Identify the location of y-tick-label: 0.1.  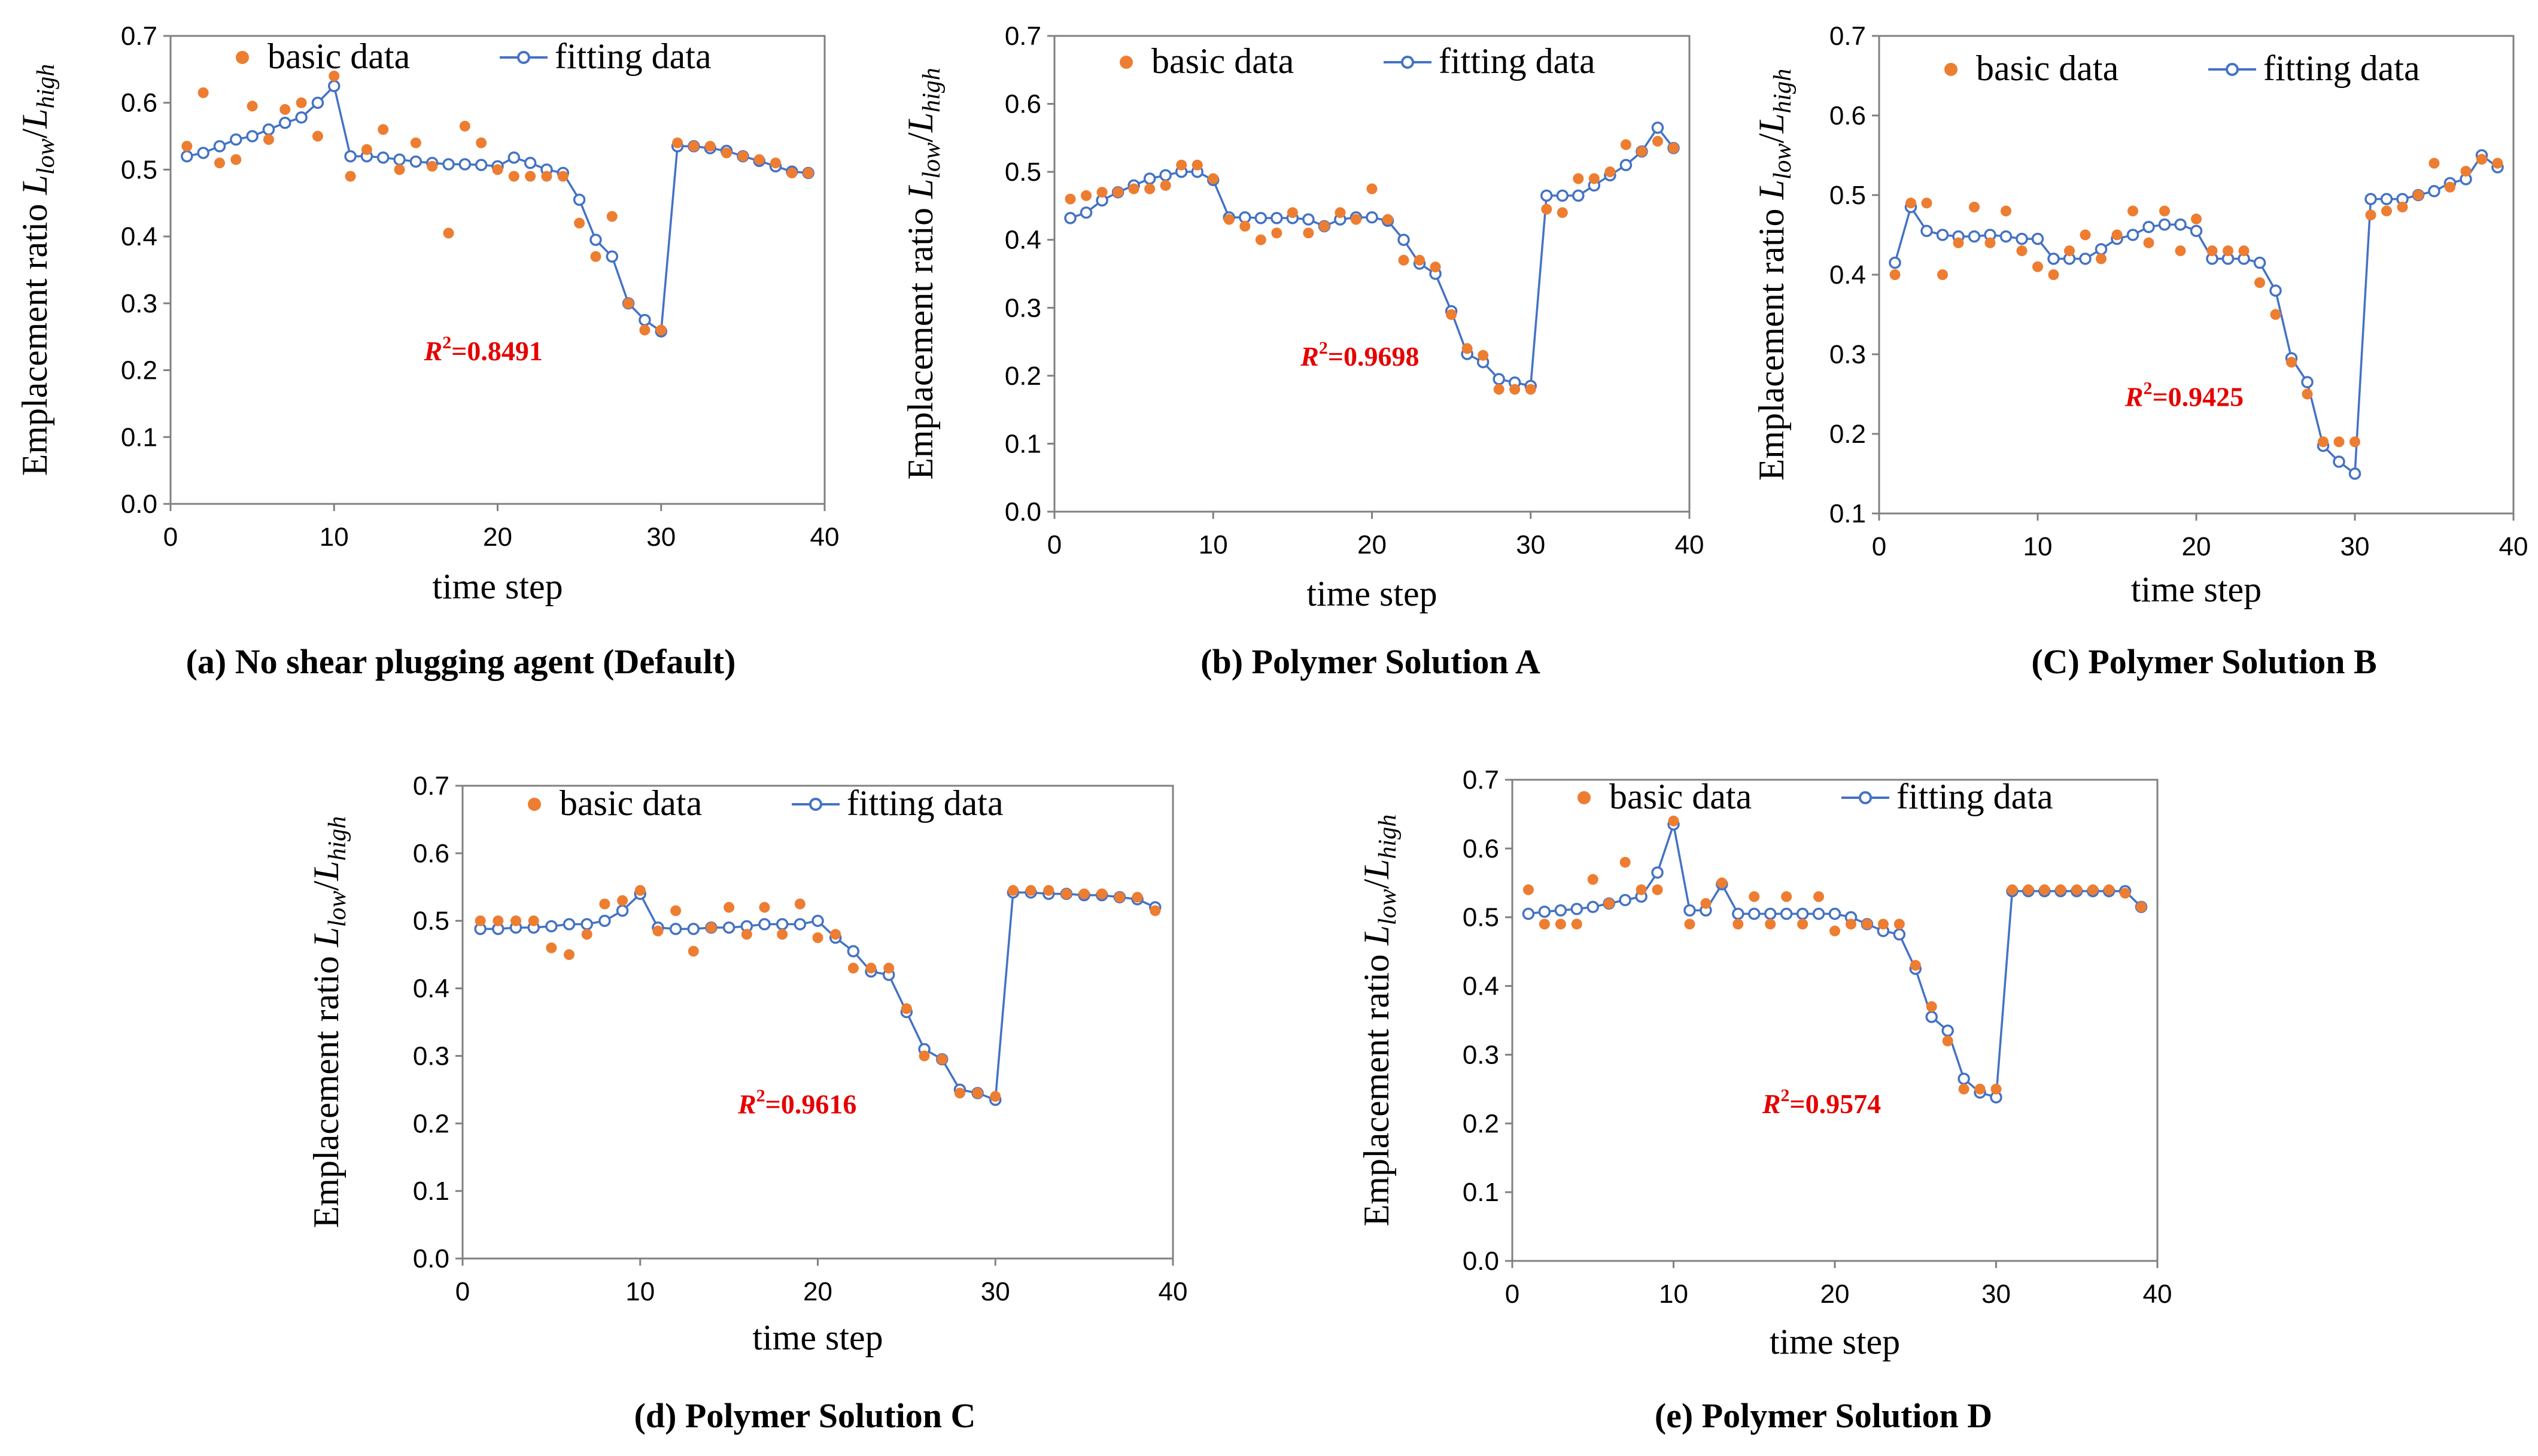
(1847, 513).